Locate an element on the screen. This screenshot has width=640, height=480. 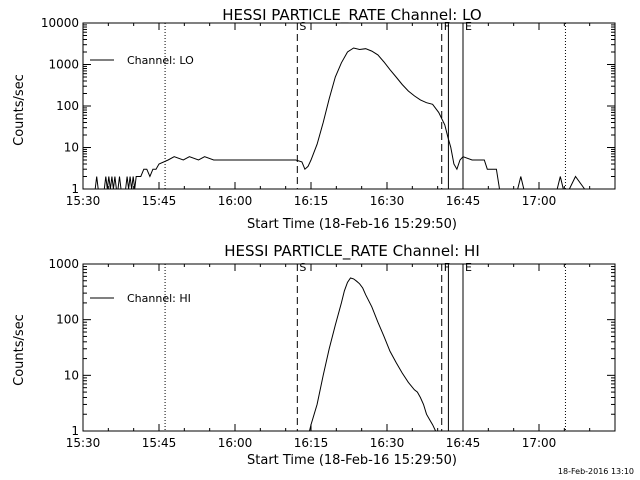
timestamp: 18-Feb-2016 13:10 is located at coordinates (596, 471).